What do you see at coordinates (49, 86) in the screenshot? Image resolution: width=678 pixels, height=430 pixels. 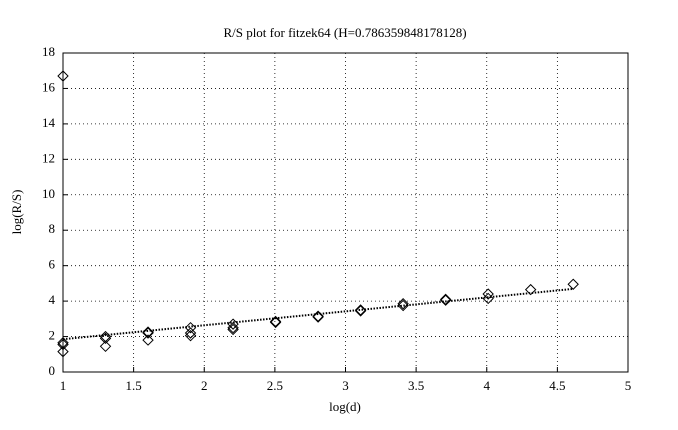 I see `y-tick-label: 16` at bounding box center [49, 86].